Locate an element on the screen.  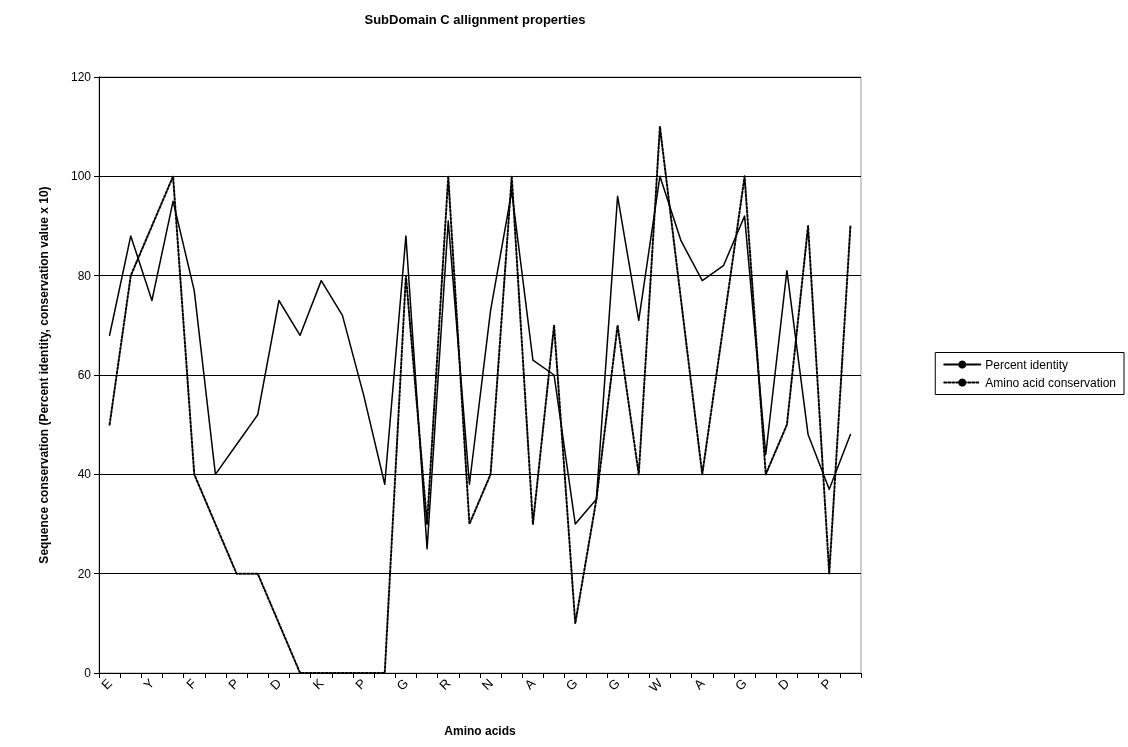
legend-label: Amino acid conservation is located at coordinates (1050, 382).